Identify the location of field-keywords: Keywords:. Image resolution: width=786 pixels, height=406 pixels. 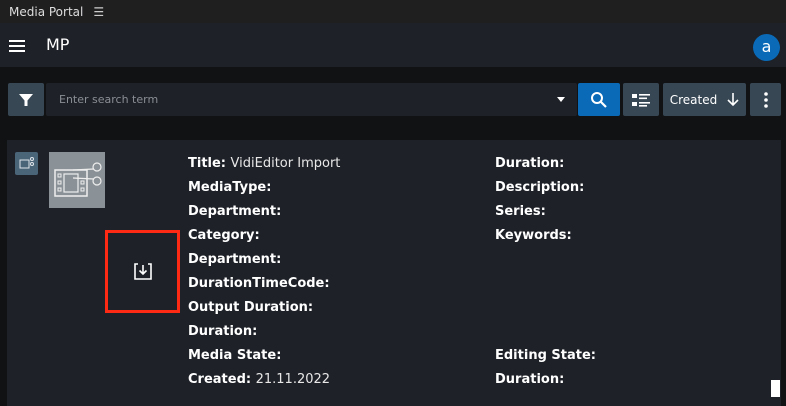
(533, 235).